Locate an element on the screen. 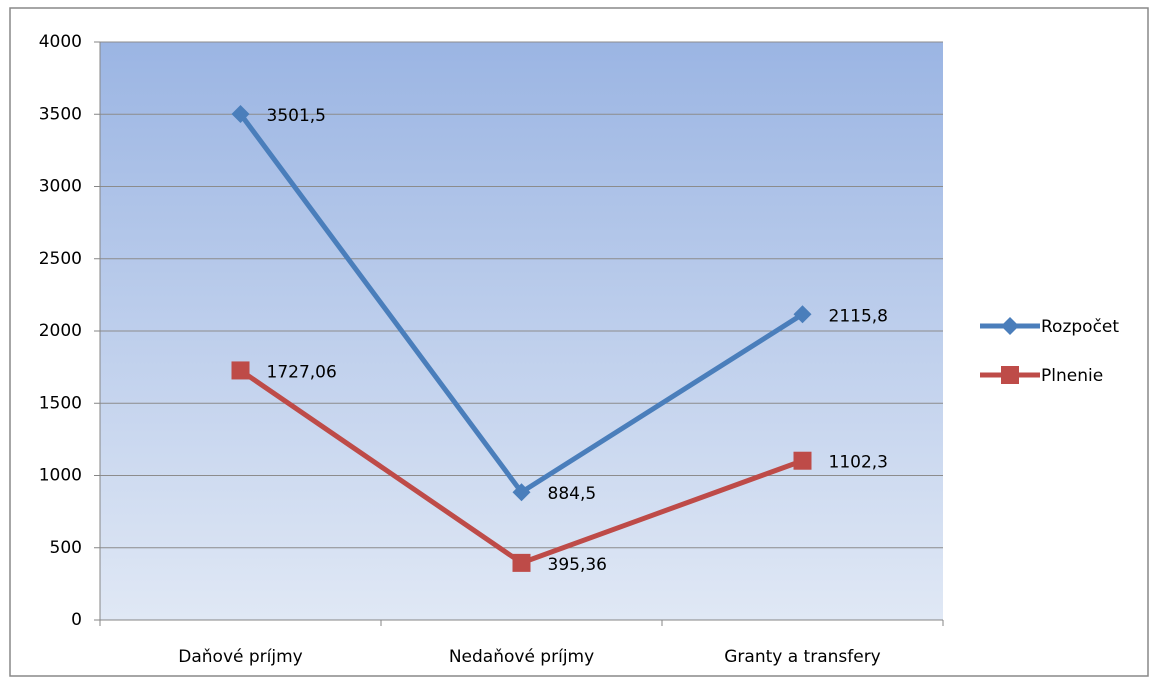  y-tick-label: 1500 is located at coordinates (60, 403).